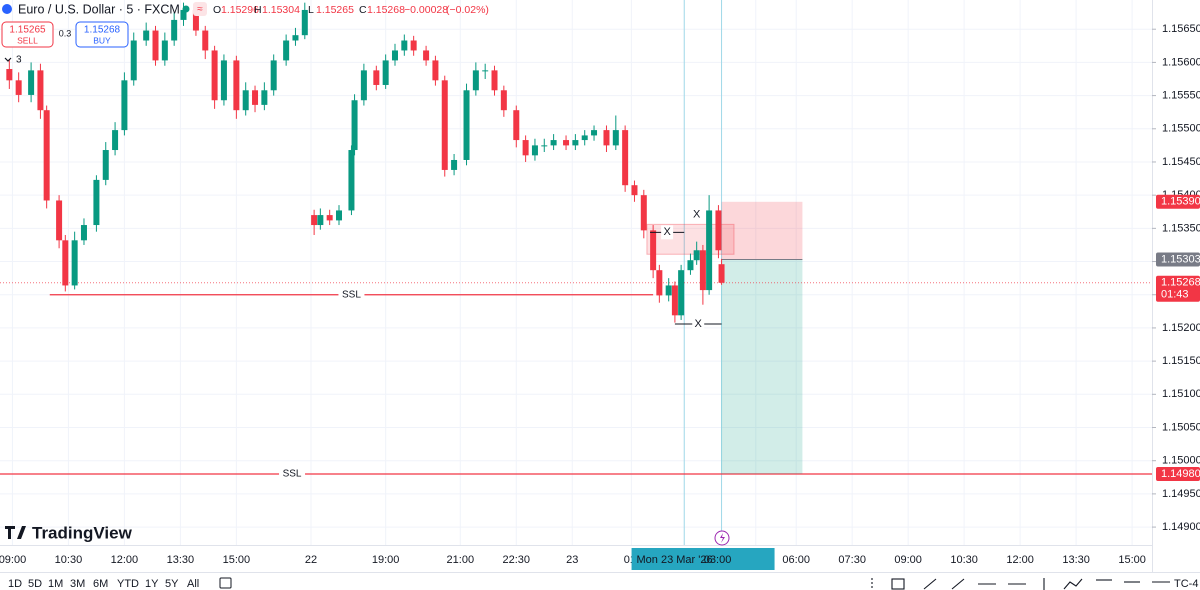 Image resolution: width=1200 pixels, height=590 pixels. Describe the element at coordinates (386, 560) in the screenshot. I see `x-tick-label: 19:00` at that location.